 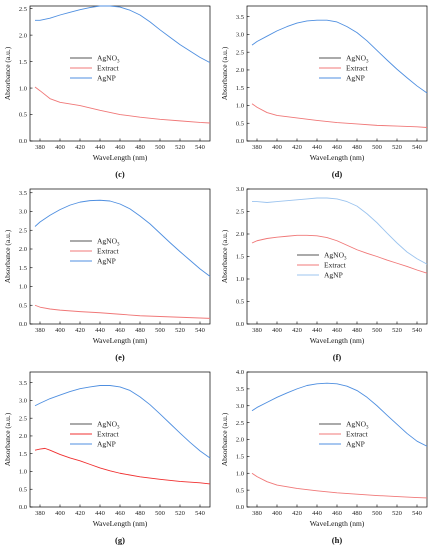 I want to click on panel-caption: (f), so click(x=337, y=357).